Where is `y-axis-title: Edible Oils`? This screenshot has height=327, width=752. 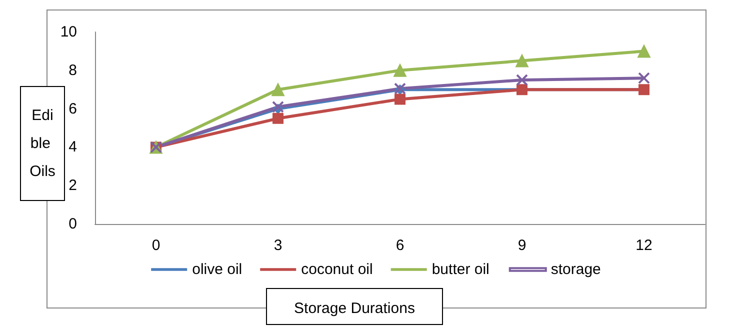
y-axis-title: Edible Oils is located at coordinates (43, 143).